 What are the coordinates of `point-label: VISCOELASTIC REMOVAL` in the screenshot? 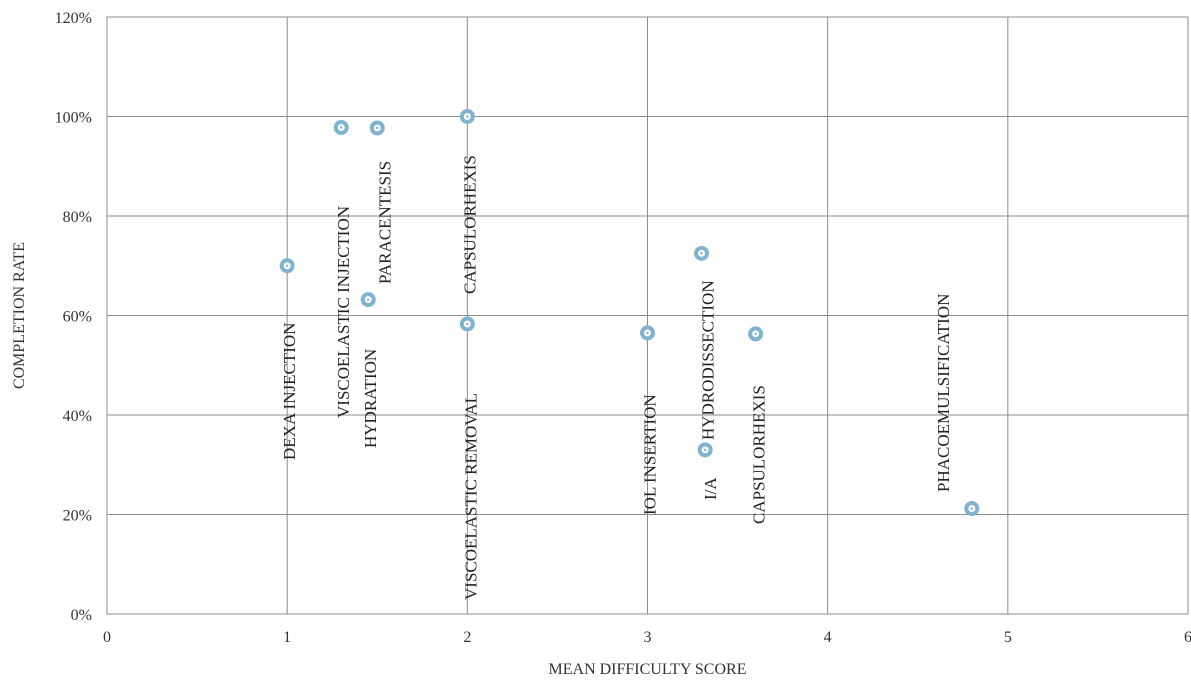 It's located at (470, 496).